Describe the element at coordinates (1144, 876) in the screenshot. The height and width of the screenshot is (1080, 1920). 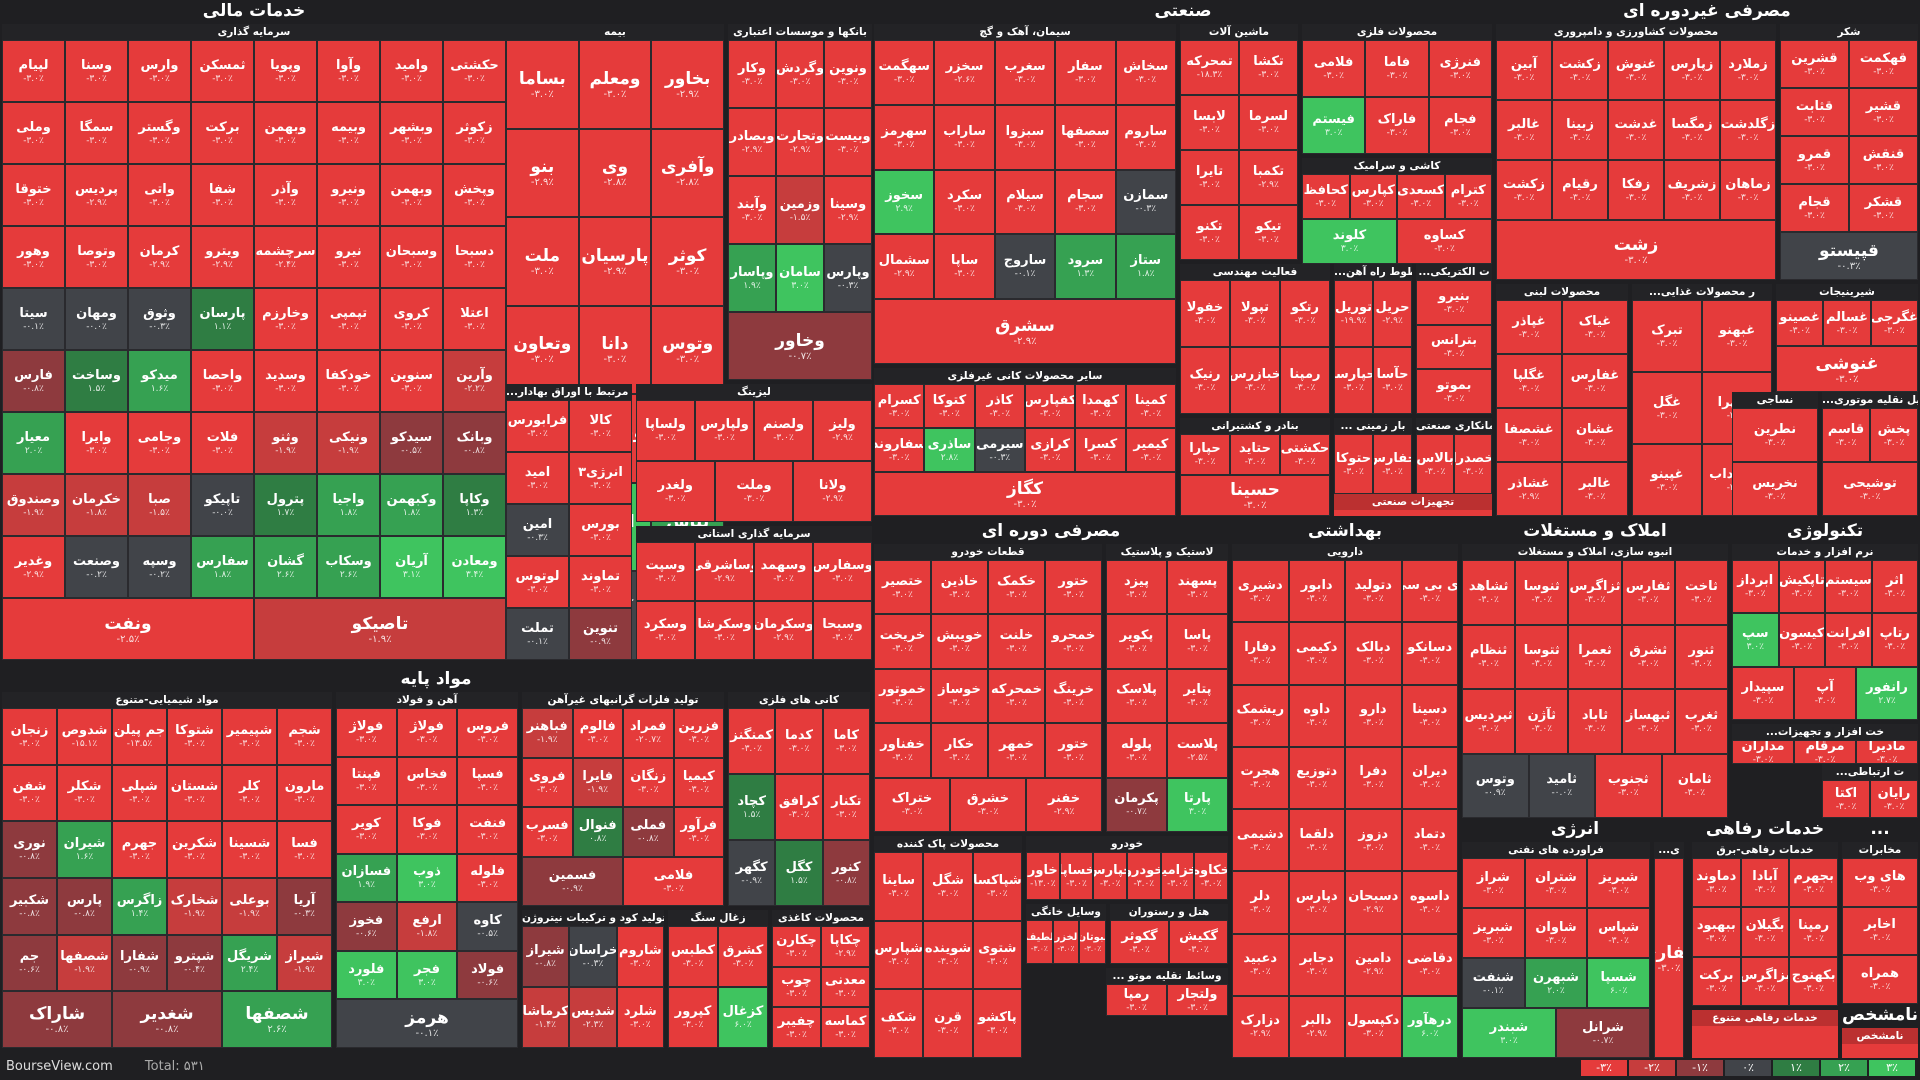
I see `stock-tile: خودرو-۳.۰٪` at that location.